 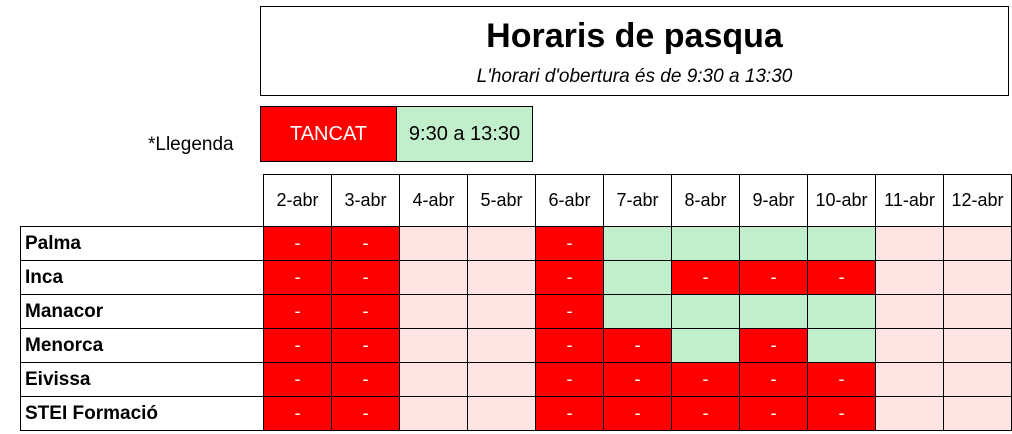 What do you see at coordinates (328, 134) in the screenshot?
I see `legend-closed: TANCAT` at bounding box center [328, 134].